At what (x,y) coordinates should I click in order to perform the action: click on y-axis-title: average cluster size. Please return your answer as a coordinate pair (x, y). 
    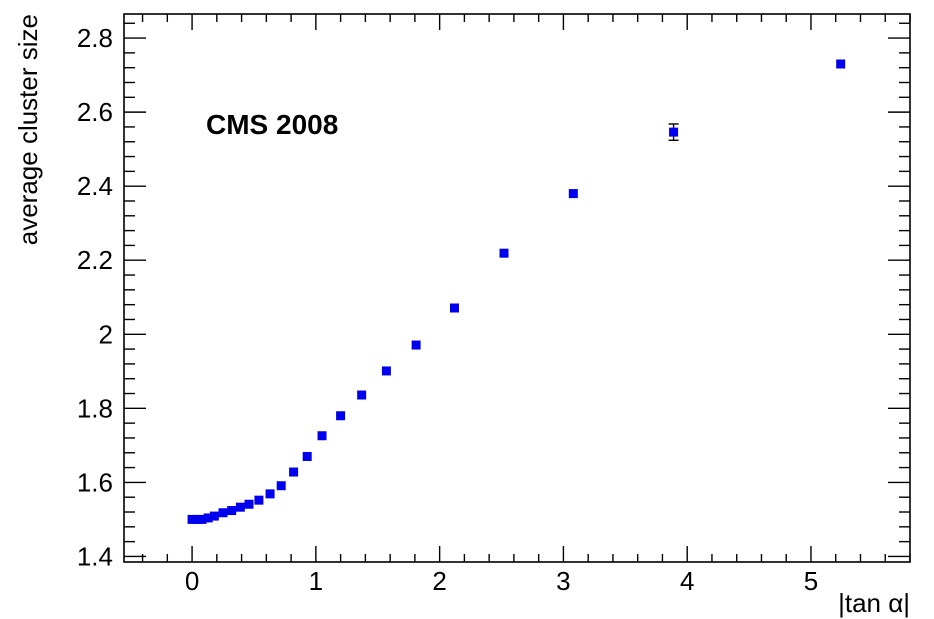
    Looking at the image, I should click on (28, 129).